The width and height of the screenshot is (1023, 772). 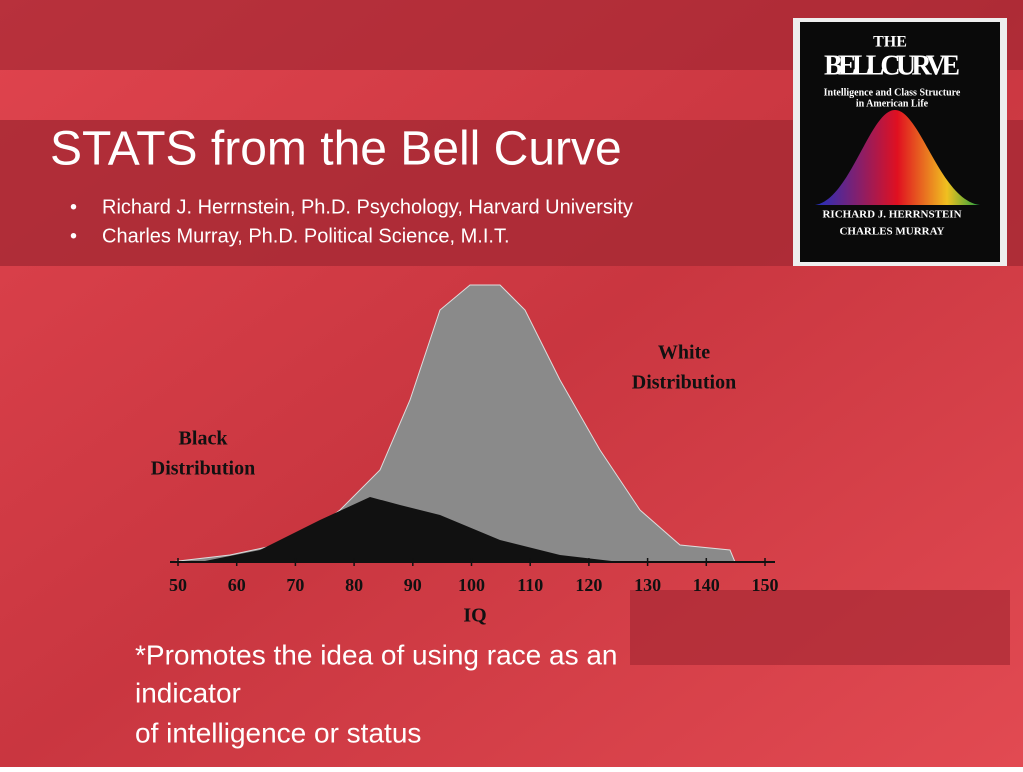 I want to click on x-tick-label: 90, so click(x=413, y=585).